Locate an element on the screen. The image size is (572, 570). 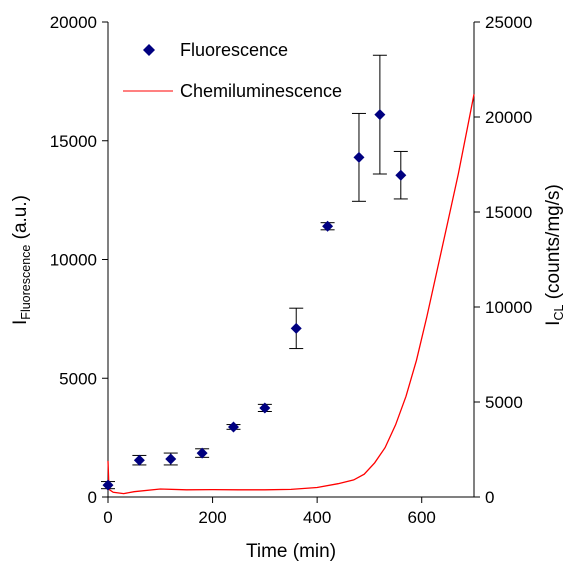
y-right-tick-label: 15000 is located at coordinates (508, 212).